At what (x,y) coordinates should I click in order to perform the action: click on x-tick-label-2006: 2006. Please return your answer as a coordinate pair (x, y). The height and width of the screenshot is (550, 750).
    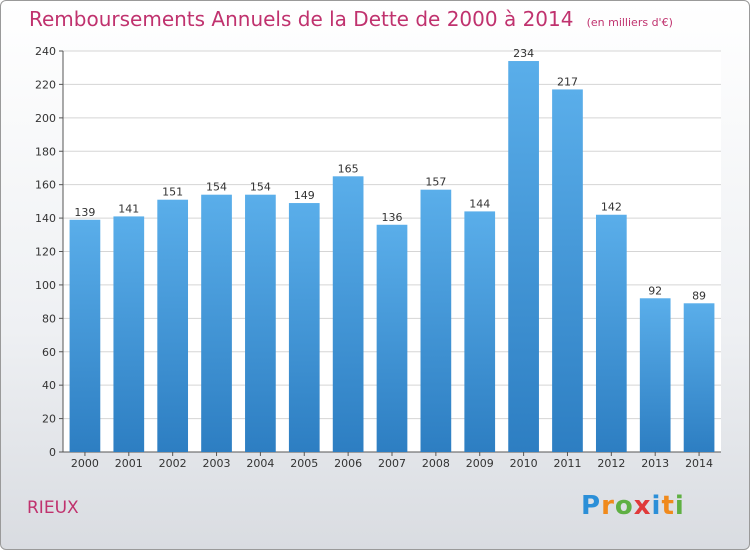
    Looking at the image, I should click on (348, 463).